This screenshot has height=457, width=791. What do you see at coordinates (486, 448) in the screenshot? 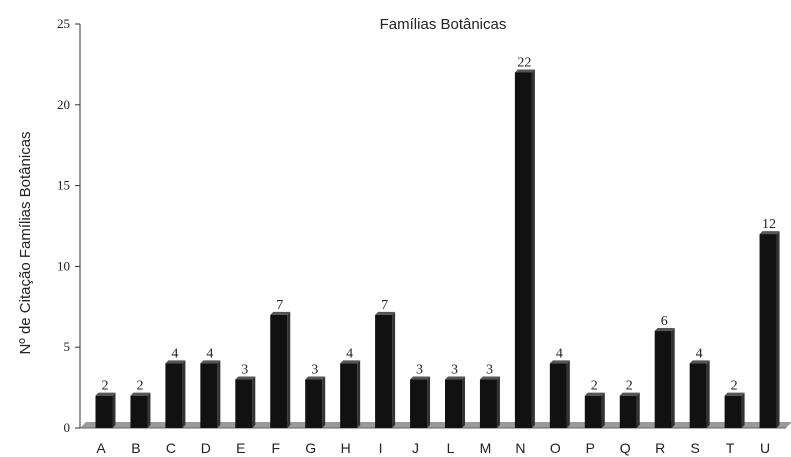
I see `x-tick-label: M` at bounding box center [486, 448].